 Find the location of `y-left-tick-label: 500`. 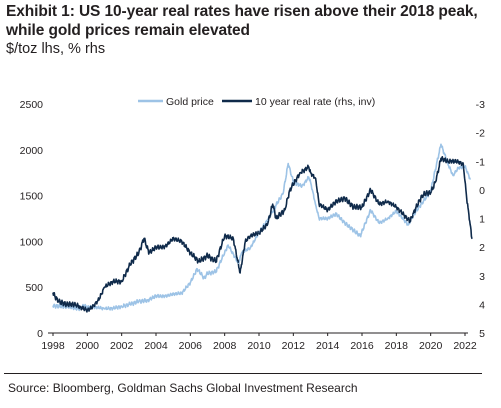

y-left-tick-label: 500 is located at coordinates (34, 288).